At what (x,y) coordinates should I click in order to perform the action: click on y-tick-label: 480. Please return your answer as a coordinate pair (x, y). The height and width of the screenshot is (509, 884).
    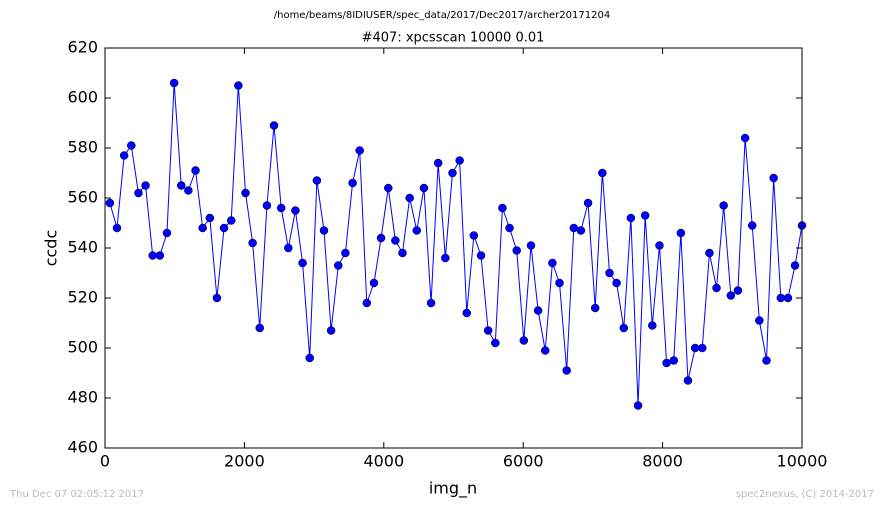
    Looking at the image, I should click on (82, 397).